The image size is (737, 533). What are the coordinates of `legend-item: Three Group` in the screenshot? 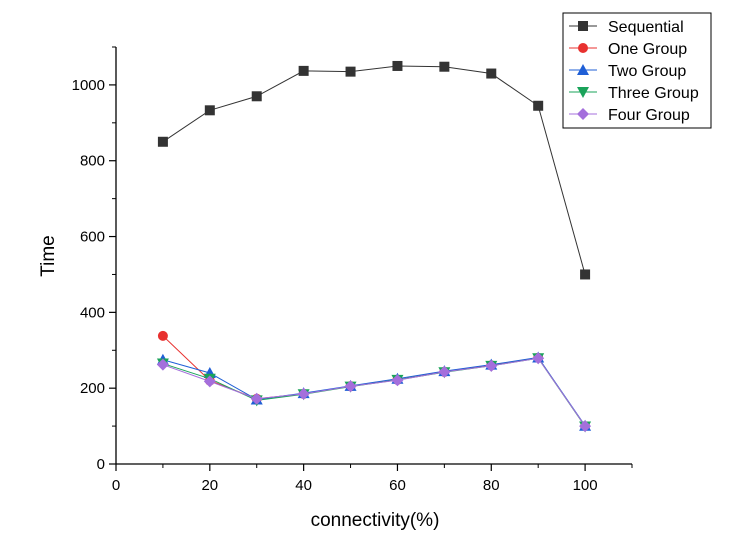 It's located at (634, 93).